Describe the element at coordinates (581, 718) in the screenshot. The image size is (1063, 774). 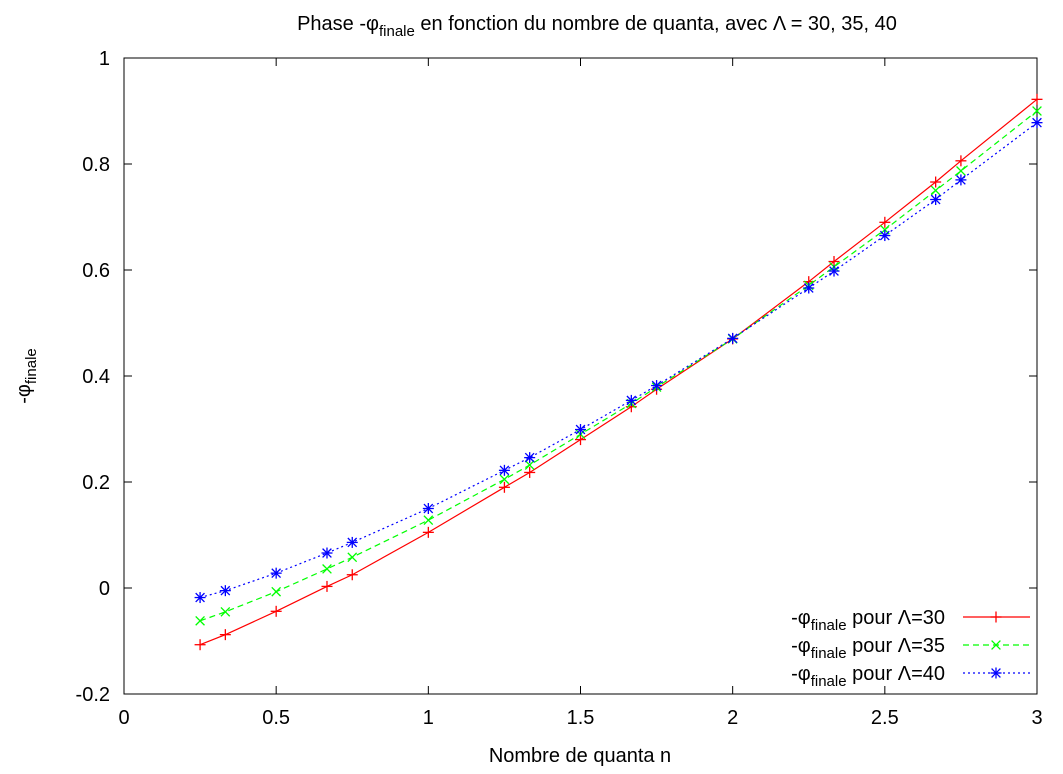
I see `x-tick-label: 1.5` at that location.